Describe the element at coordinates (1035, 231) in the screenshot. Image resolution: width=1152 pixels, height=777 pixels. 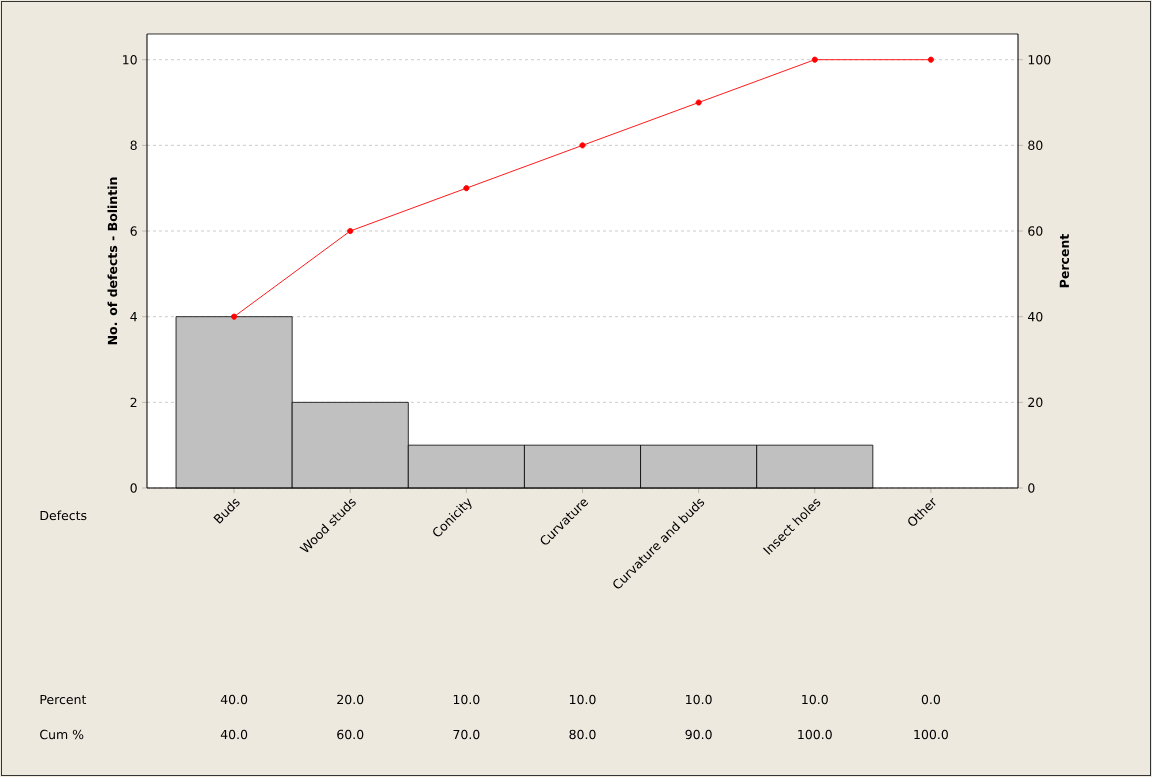
I see `y2-tick-label: 60` at that location.